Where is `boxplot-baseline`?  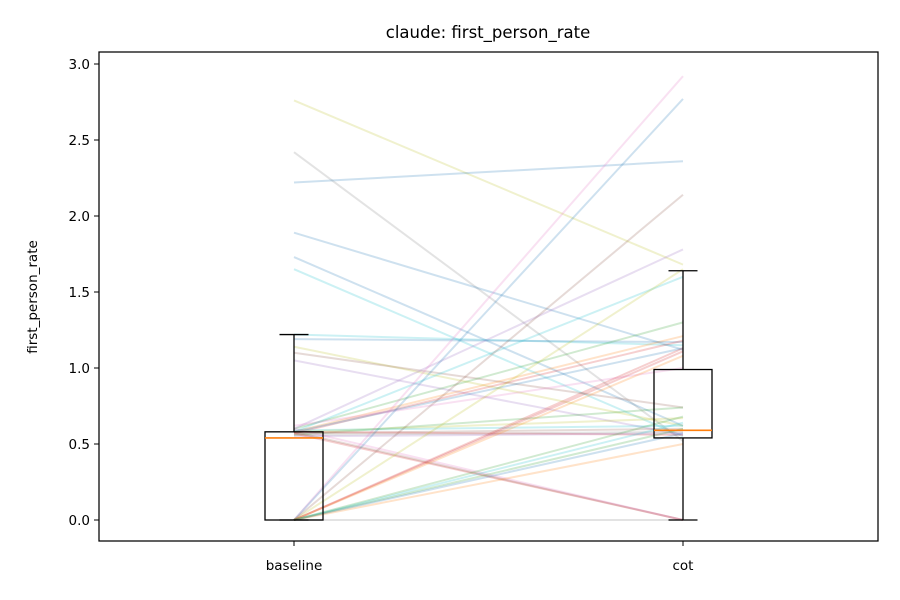
boxplot-baseline is located at coordinates (294, 427).